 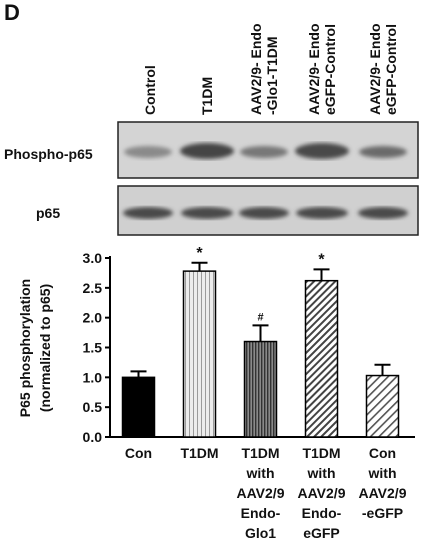 What do you see at coordinates (93, 318) in the screenshot?
I see `y-tick-label: 2.0` at bounding box center [93, 318].